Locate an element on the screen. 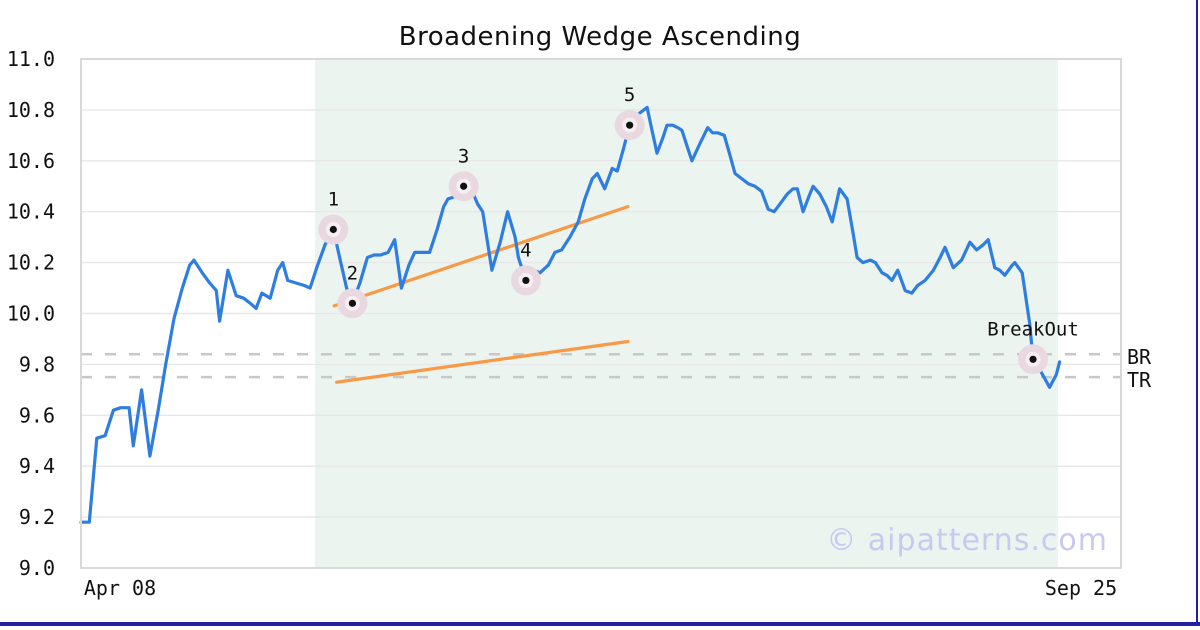 The image size is (1200, 630). y-tick-label: 10.2 is located at coordinates (31, 263).